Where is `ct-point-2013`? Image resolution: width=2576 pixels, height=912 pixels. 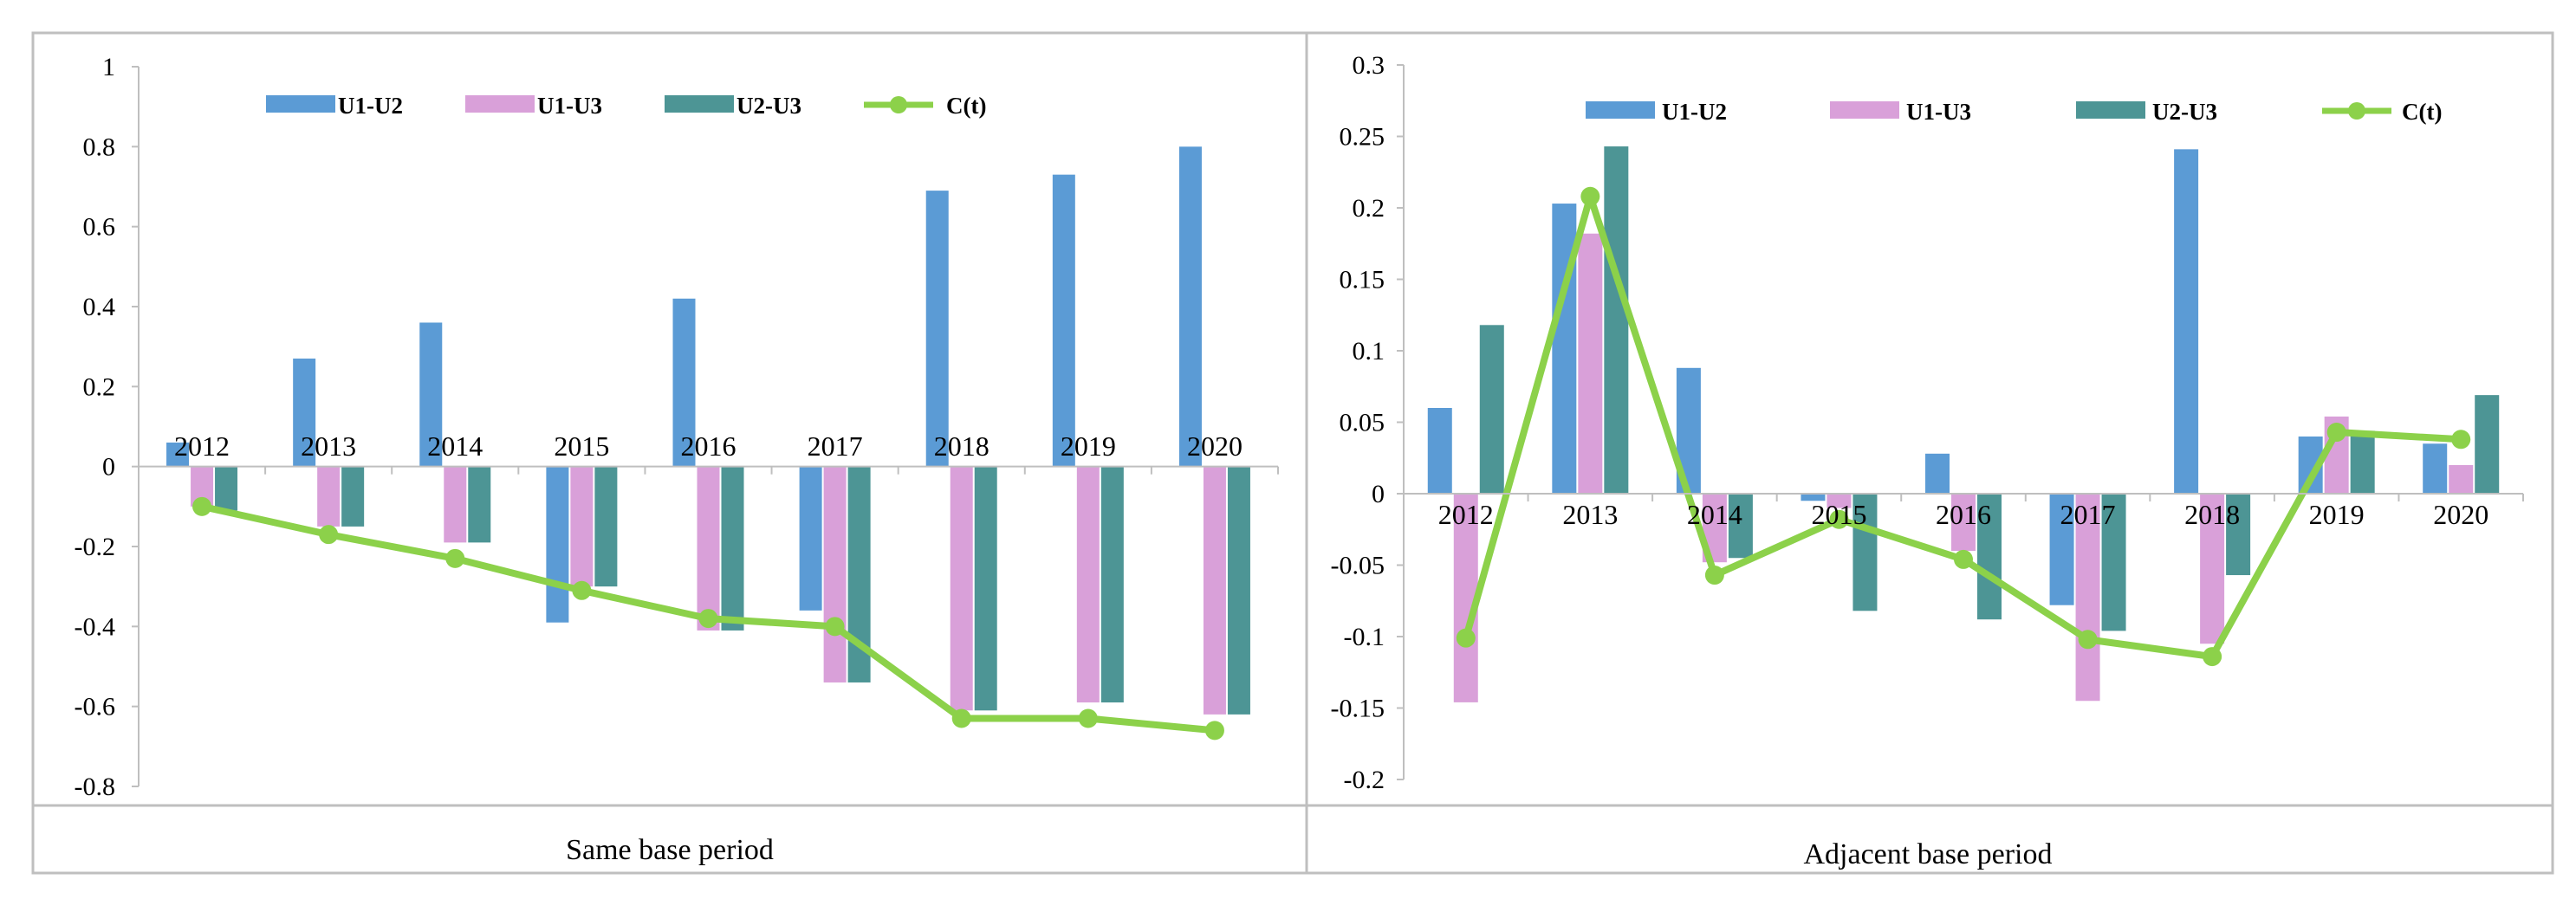 ct-point-2013 is located at coordinates (1590, 196).